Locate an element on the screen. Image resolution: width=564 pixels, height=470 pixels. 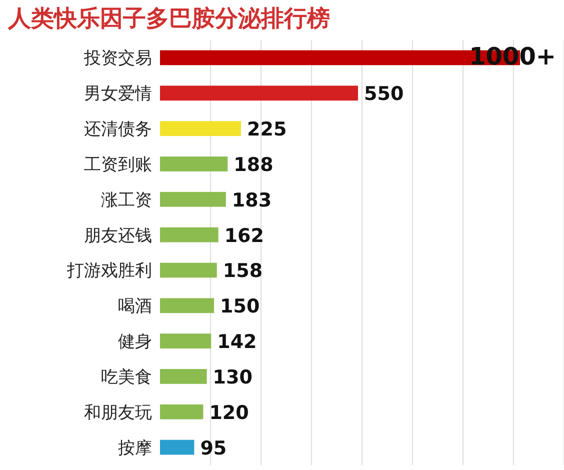
y-tick-label: 按摩 is located at coordinates (135, 448).